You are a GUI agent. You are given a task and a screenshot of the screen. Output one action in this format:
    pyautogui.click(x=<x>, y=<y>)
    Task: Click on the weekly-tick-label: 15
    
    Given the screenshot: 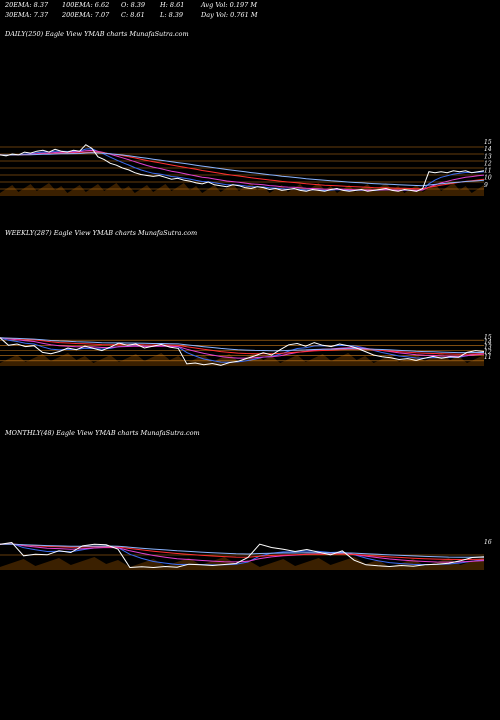 What is the action you would take?
    pyautogui.click(x=488, y=337)
    